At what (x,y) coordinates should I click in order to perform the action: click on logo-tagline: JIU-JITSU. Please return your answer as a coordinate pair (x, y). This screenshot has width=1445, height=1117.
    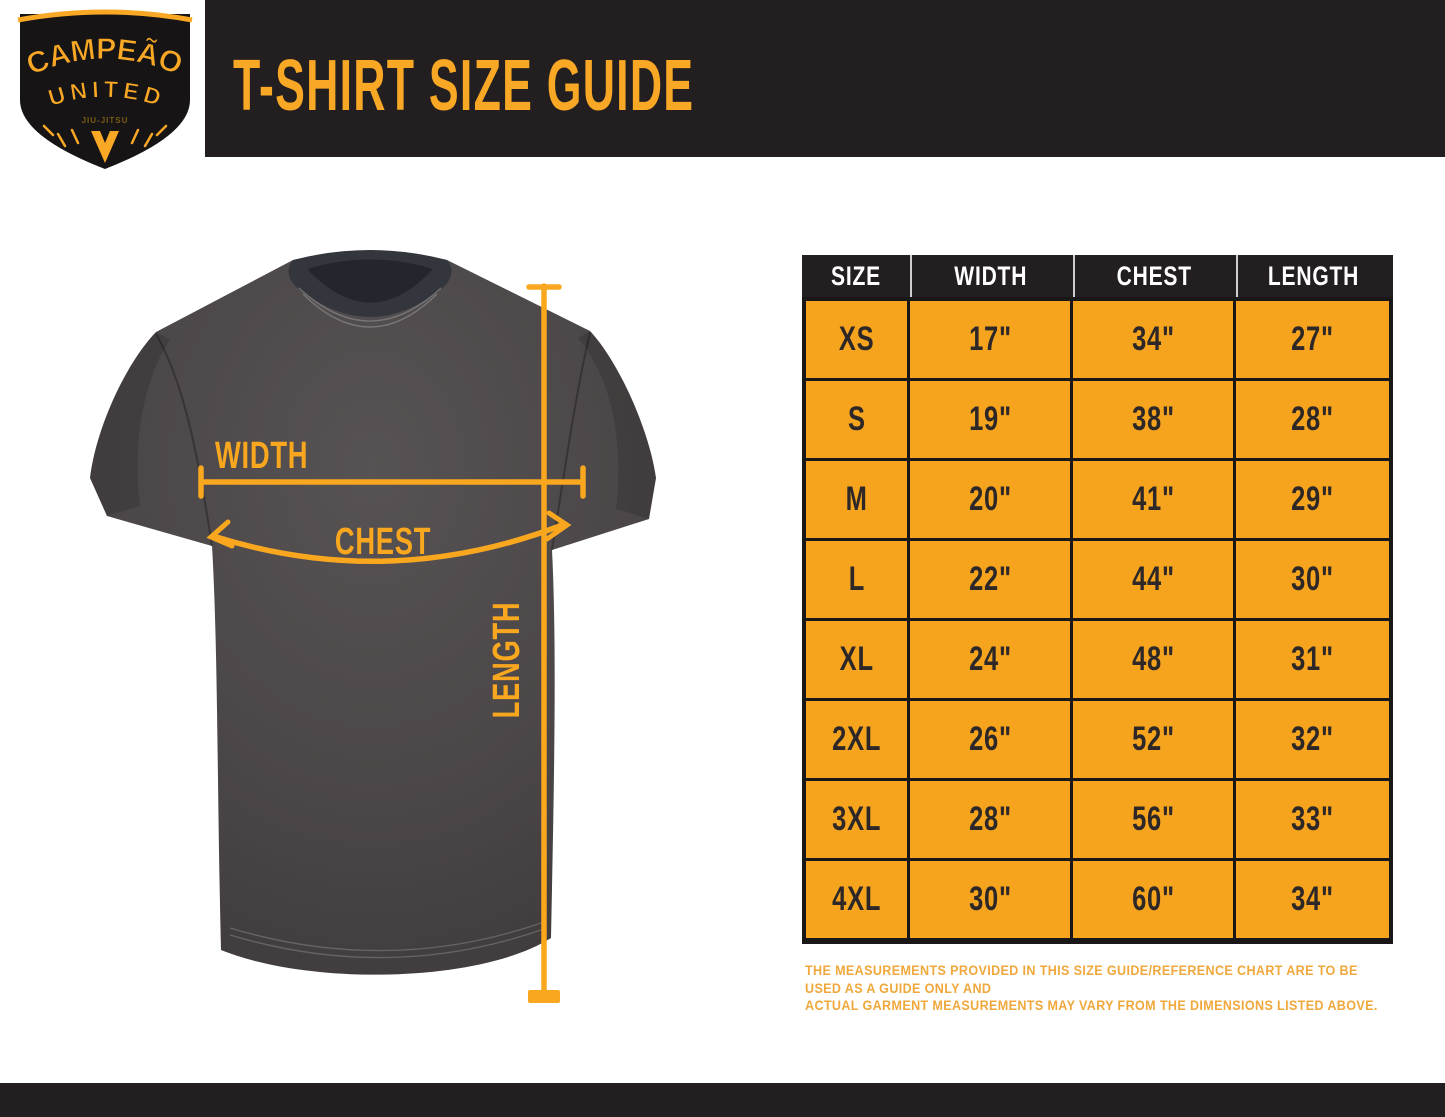
    Looking at the image, I should click on (105, 120).